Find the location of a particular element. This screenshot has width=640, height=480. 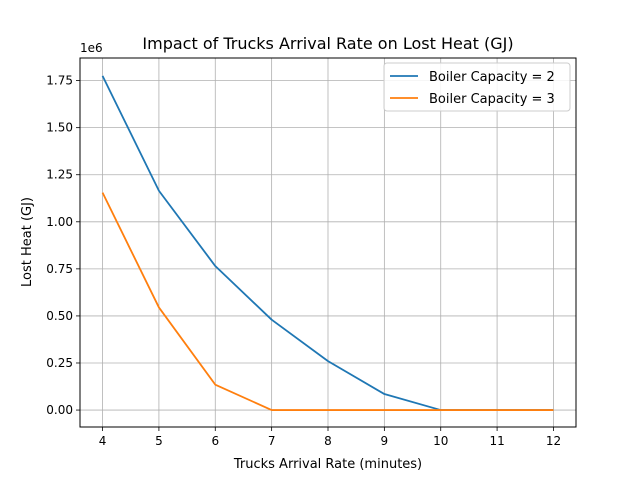

y-tick-label: 0.25 is located at coordinates (59, 363).